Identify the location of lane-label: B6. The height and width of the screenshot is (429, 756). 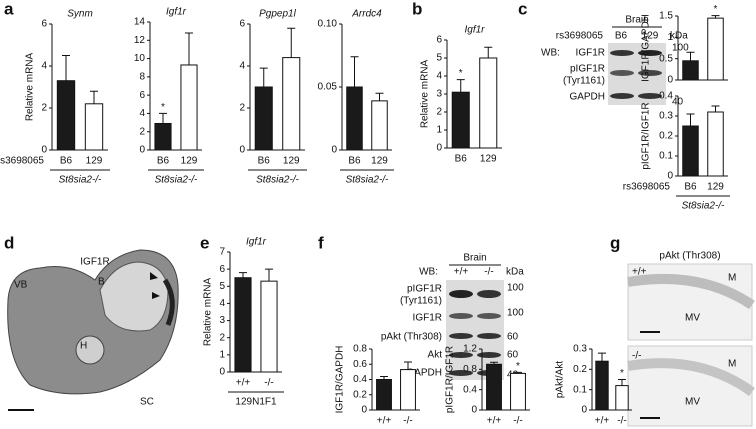
(621, 36).